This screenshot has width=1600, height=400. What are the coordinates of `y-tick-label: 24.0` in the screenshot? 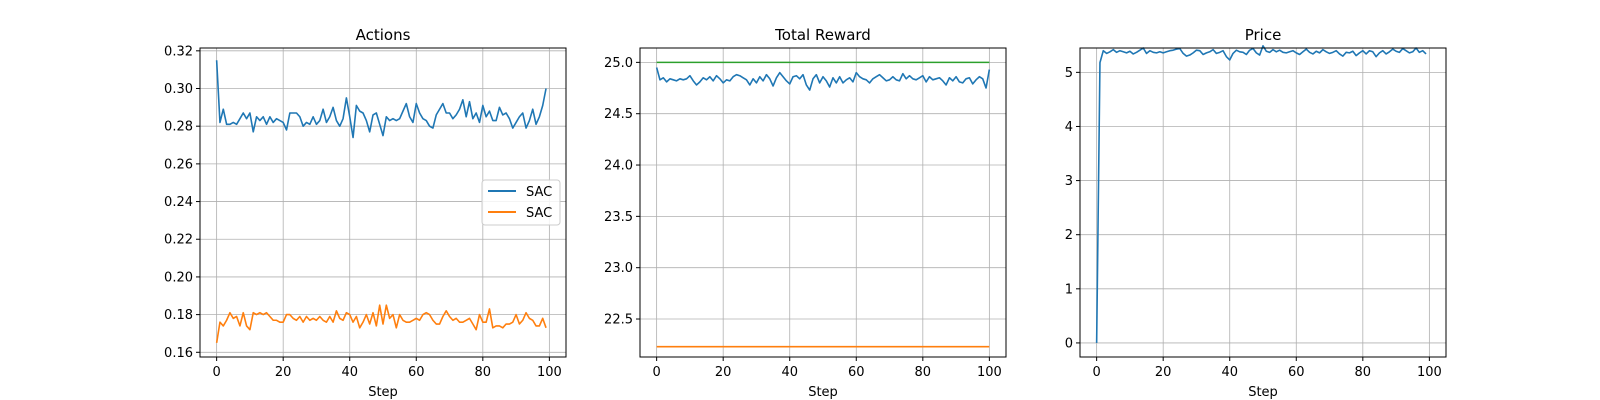 It's located at (618, 166).